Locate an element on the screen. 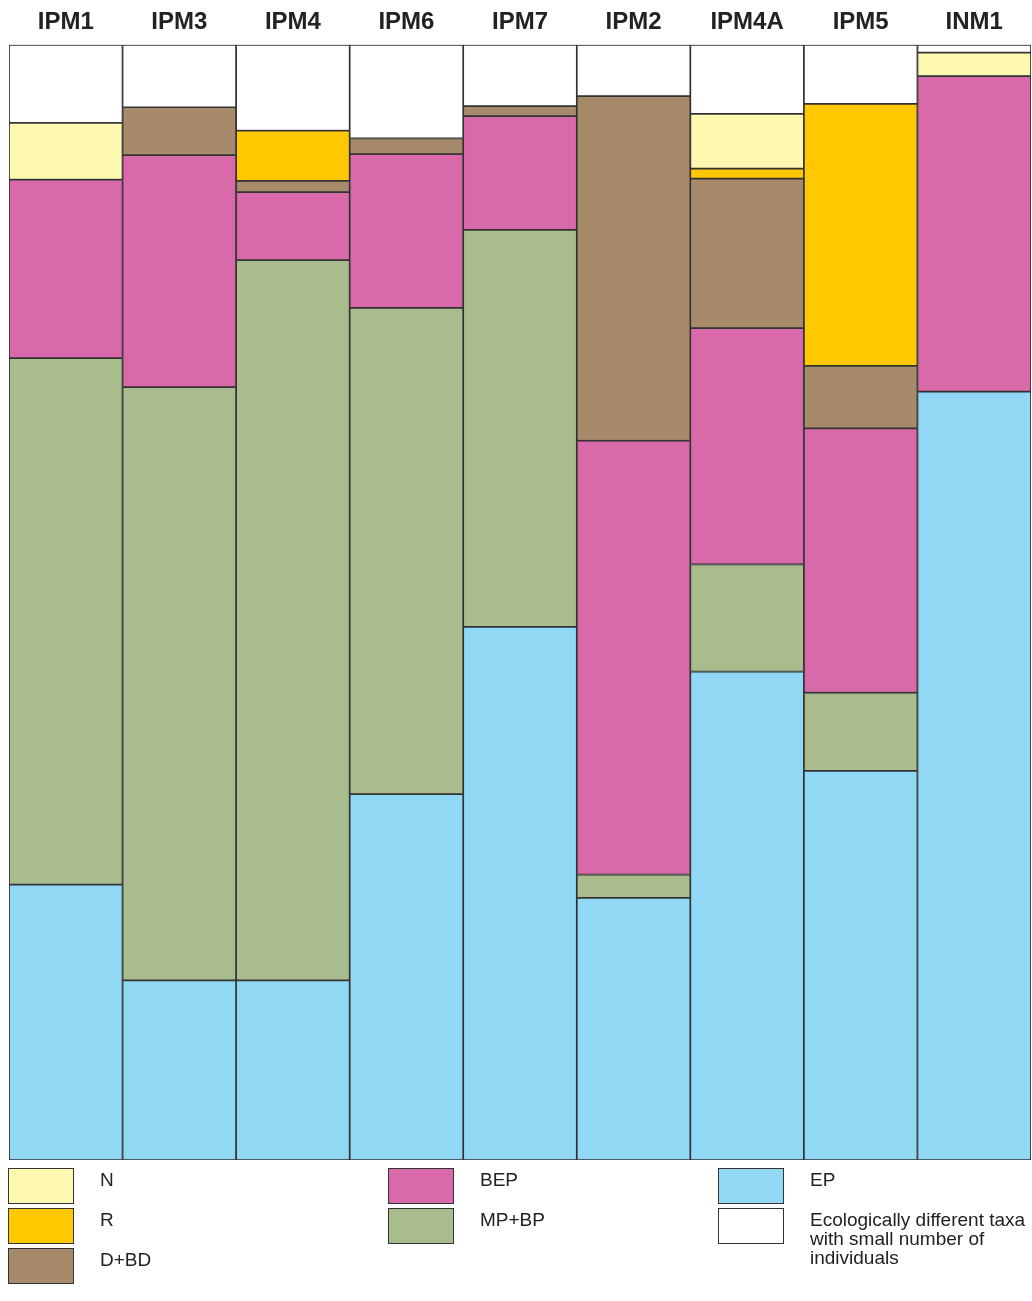 This screenshot has height=1301, width=1032. legend-label: Ecologically different taxa with small number of individuals is located at coordinates (918, 1238).